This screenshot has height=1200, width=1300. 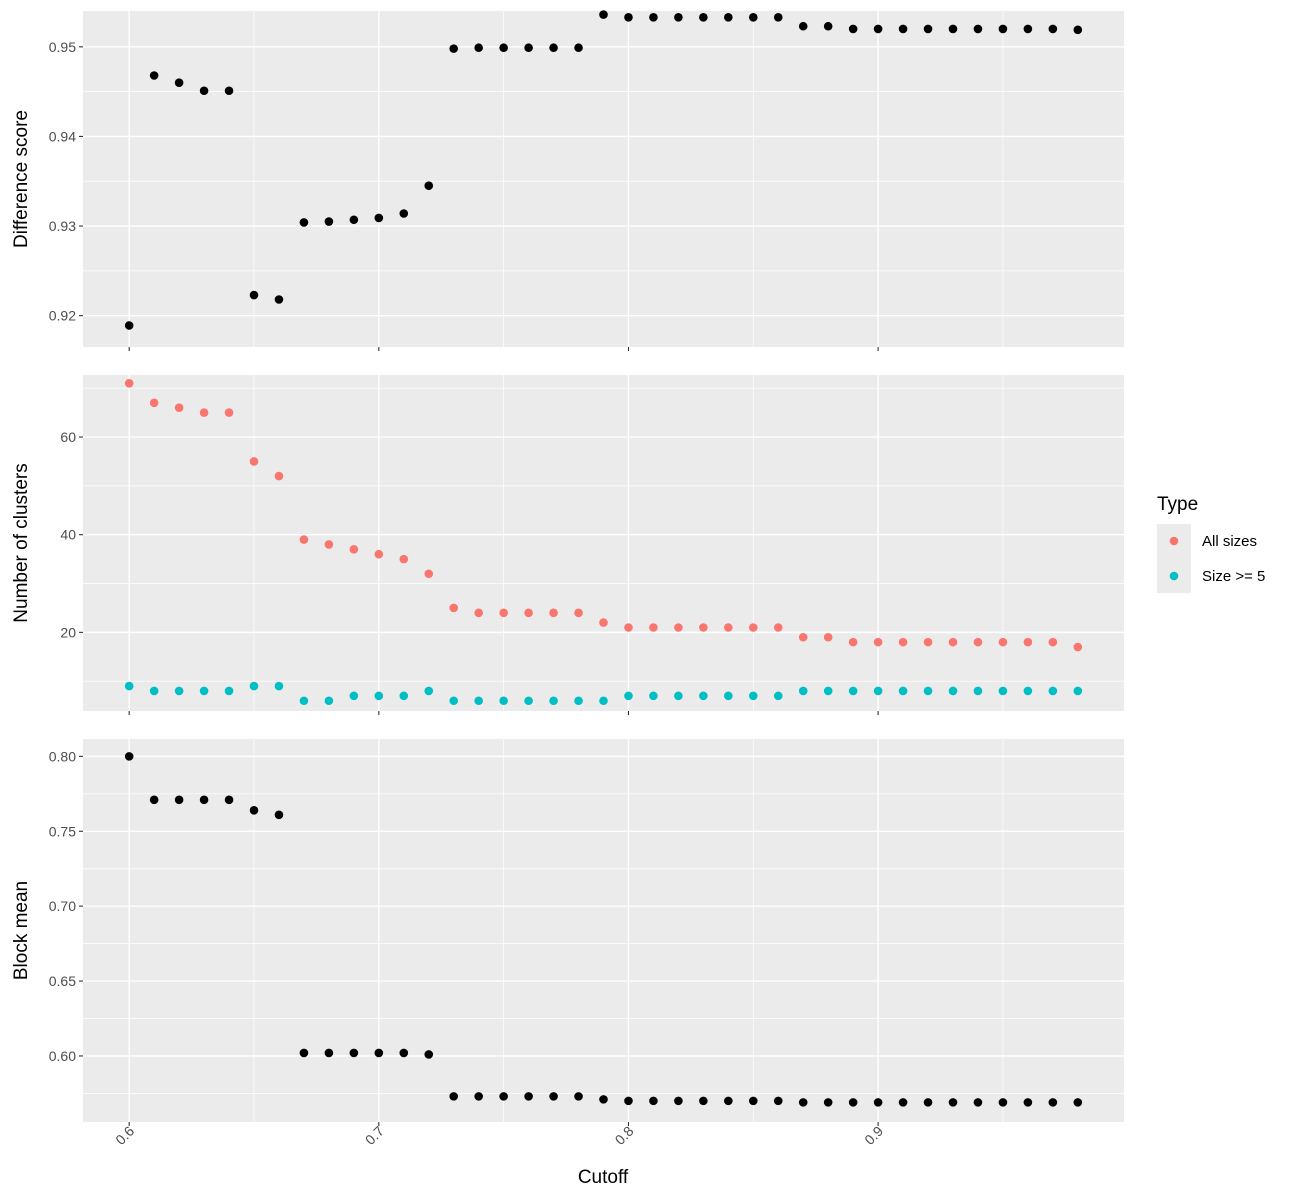 I want to click on y-axis-title: Number of clusters, so click(x=21, y=542).